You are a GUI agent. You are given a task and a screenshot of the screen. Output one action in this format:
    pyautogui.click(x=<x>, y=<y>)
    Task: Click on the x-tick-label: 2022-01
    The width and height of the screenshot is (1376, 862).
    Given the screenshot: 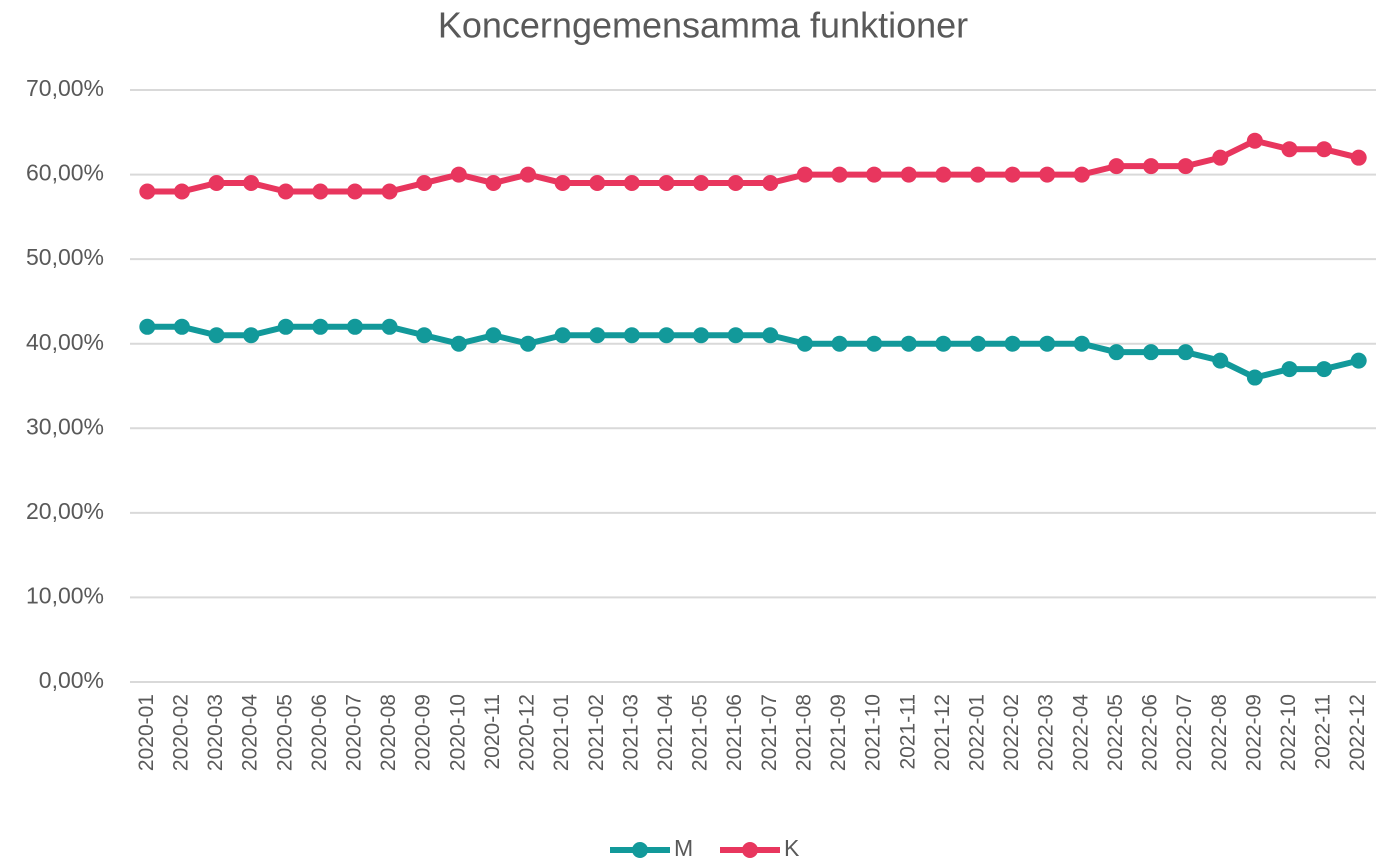 What is the action you would take?
    pyautogui.click(x=977, y=732)
    